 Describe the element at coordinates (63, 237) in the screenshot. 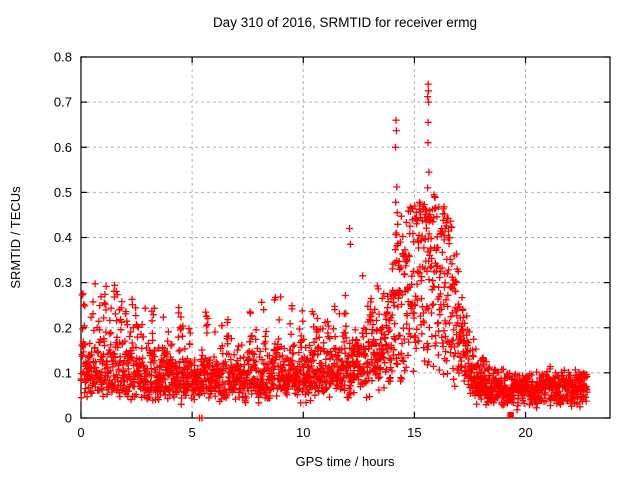

I see `y-tick-label: 0.4` at that location.